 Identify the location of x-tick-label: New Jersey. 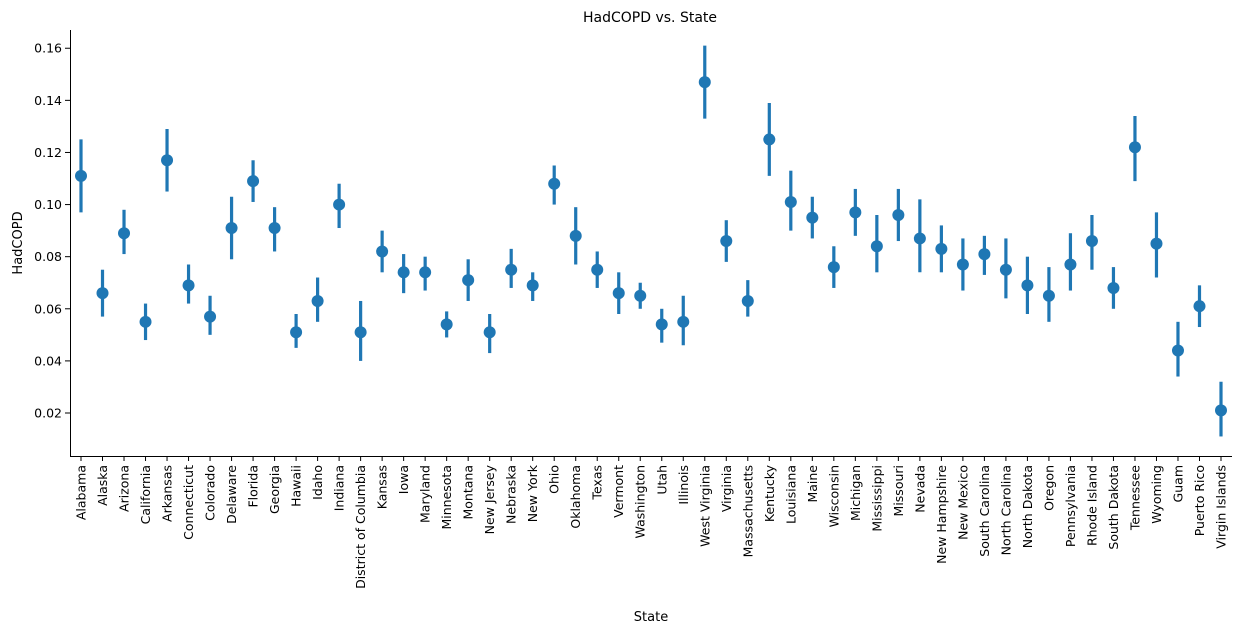
(489, 499).